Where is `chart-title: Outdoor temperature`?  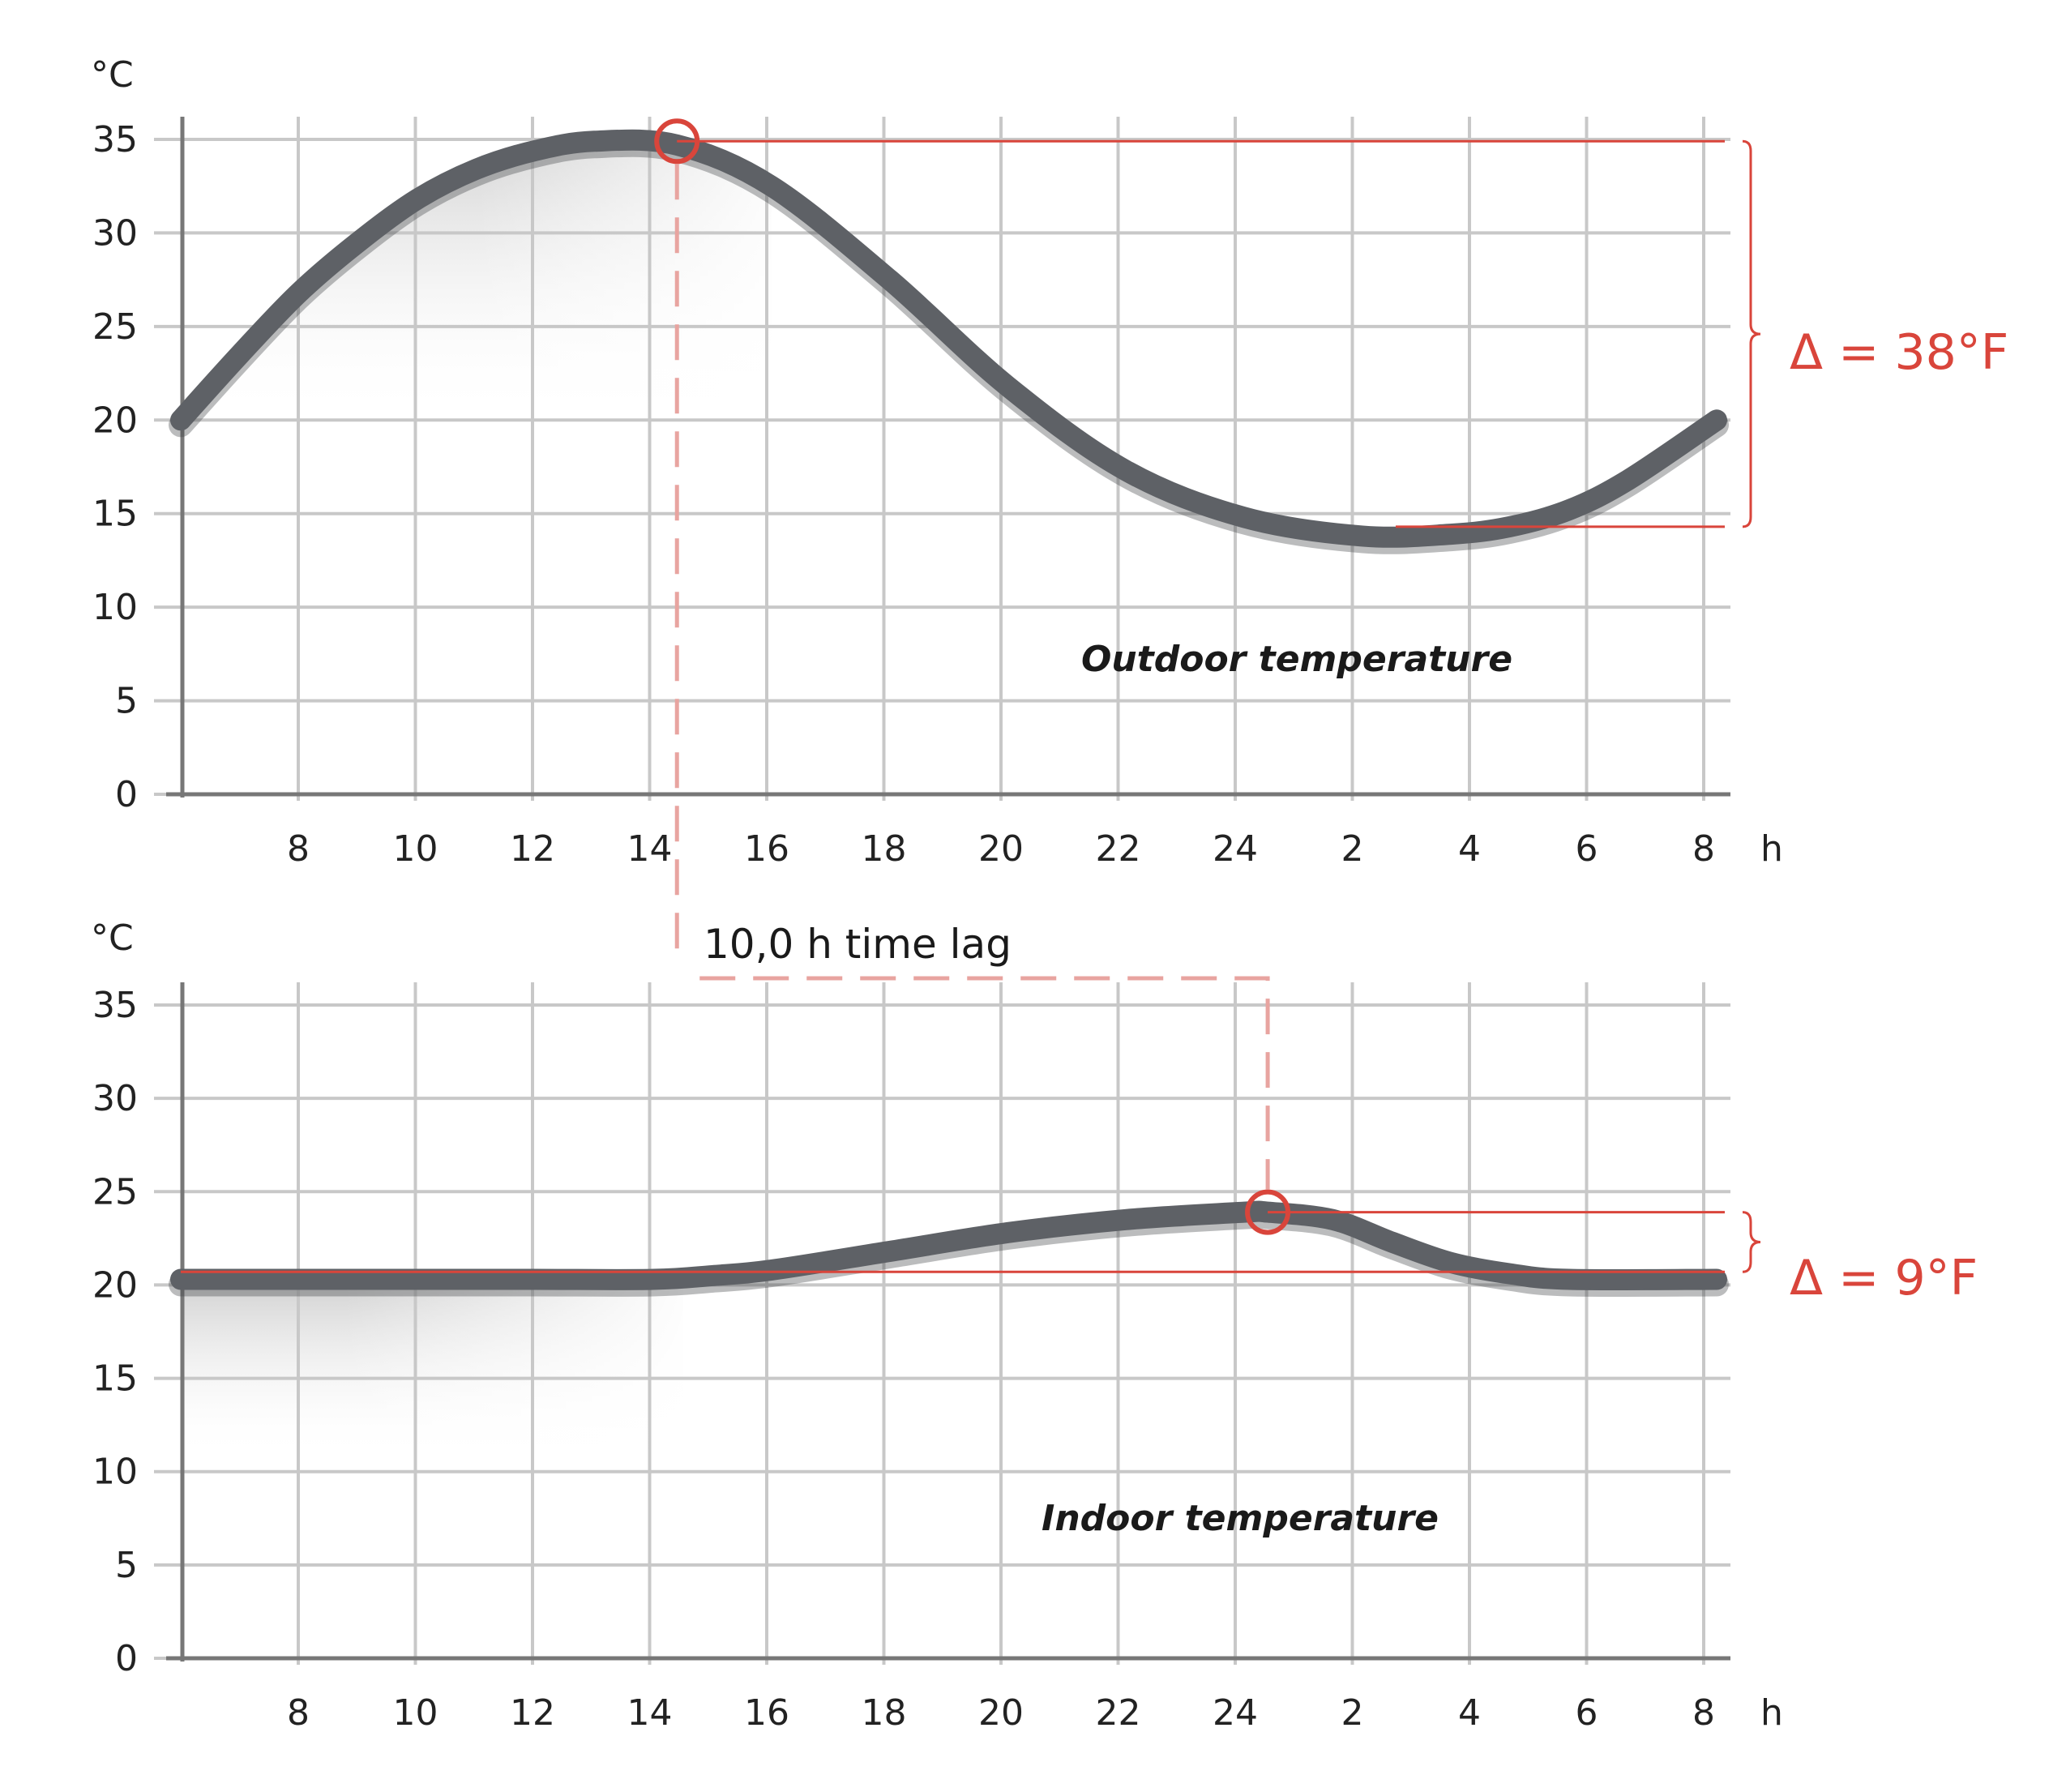 chart-title: Outdoor temperature is located at coordinates (1297, 659).